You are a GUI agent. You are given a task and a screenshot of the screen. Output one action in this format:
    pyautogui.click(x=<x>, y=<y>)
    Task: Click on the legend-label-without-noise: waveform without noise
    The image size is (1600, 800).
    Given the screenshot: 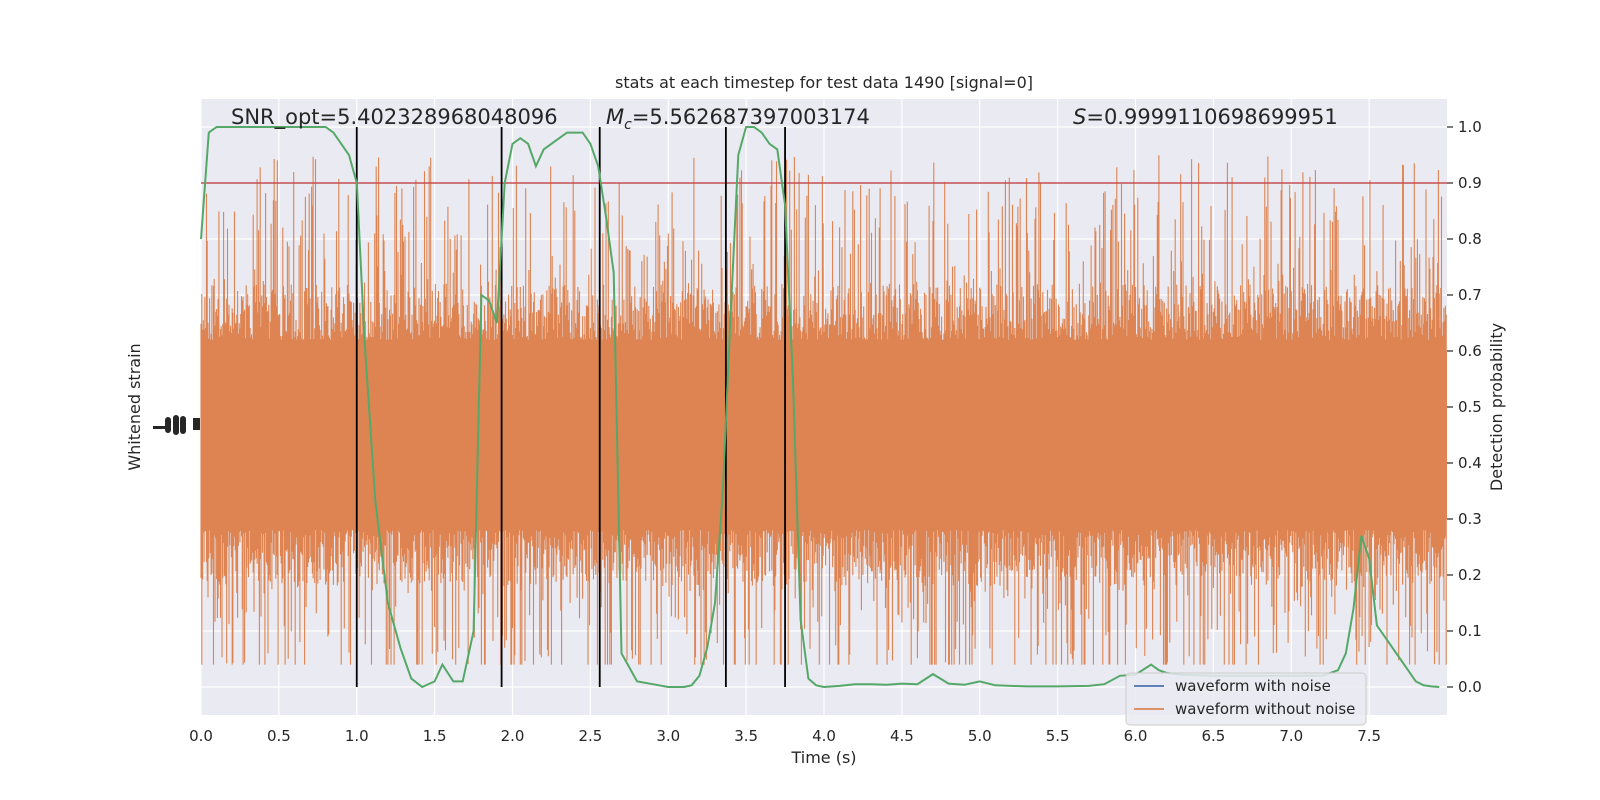 What is the action you would take?
    pyautogui.click(x=1265, y=709)
    